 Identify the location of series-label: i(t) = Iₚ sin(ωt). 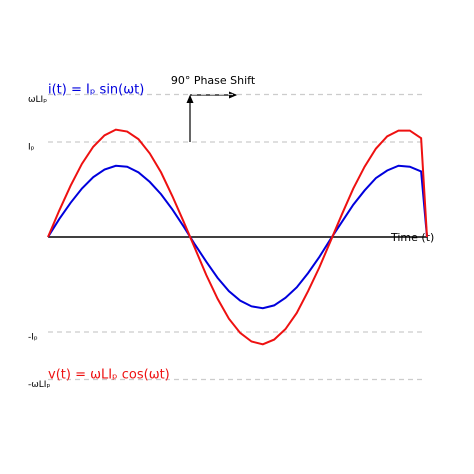
(96, 90).